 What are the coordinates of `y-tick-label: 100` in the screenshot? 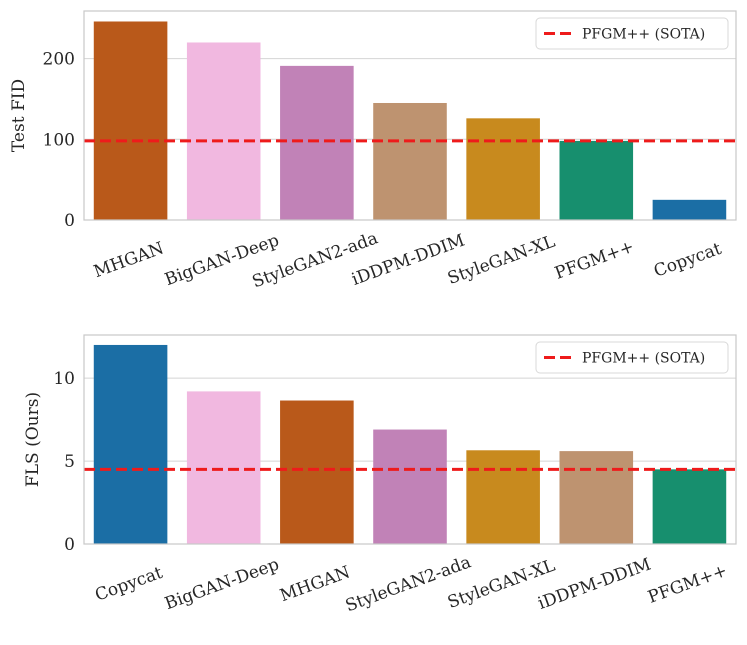 It's located at (59, 140).